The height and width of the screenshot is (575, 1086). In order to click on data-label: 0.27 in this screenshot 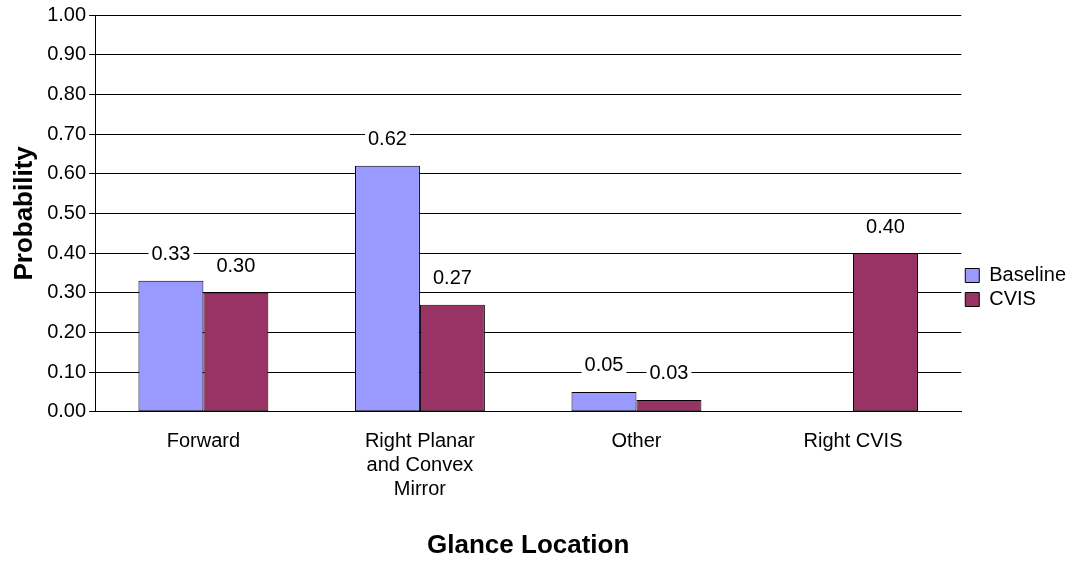, I will do `click(452, 277)`.